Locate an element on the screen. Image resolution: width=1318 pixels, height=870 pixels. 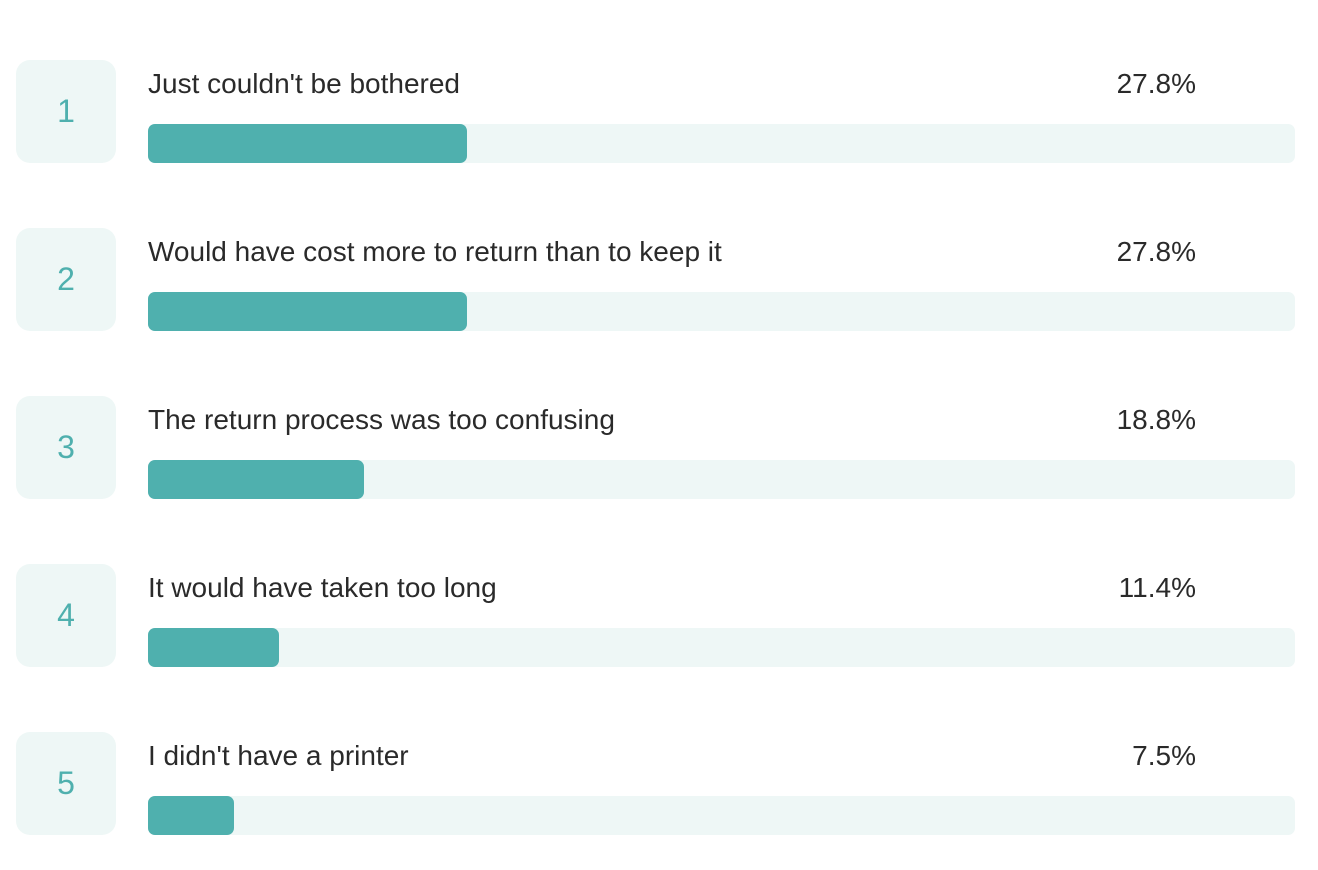
rank-badge: 1 is located at coordinates (66, 111).